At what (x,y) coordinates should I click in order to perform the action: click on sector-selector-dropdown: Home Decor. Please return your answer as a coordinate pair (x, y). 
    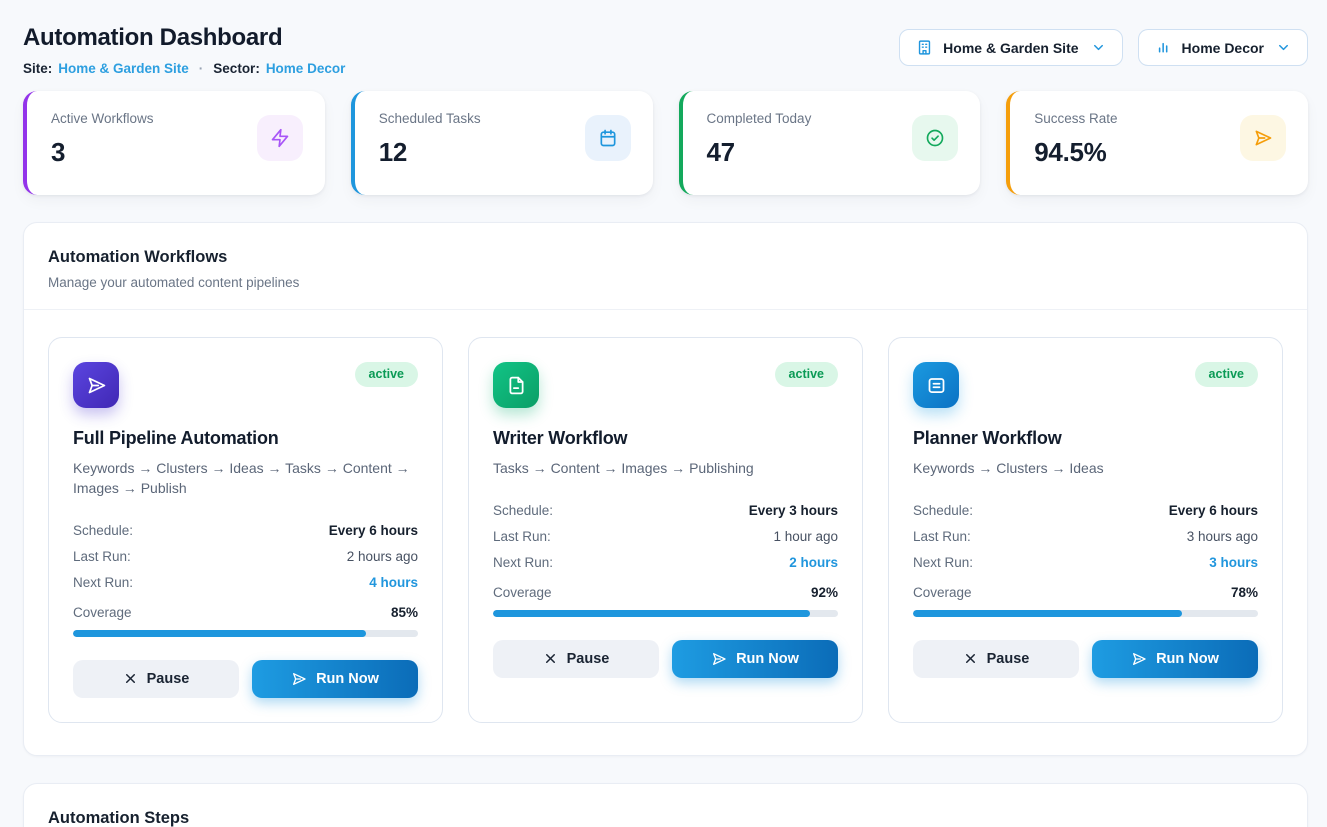
    Looking at the image, I should click on (1222, 47).